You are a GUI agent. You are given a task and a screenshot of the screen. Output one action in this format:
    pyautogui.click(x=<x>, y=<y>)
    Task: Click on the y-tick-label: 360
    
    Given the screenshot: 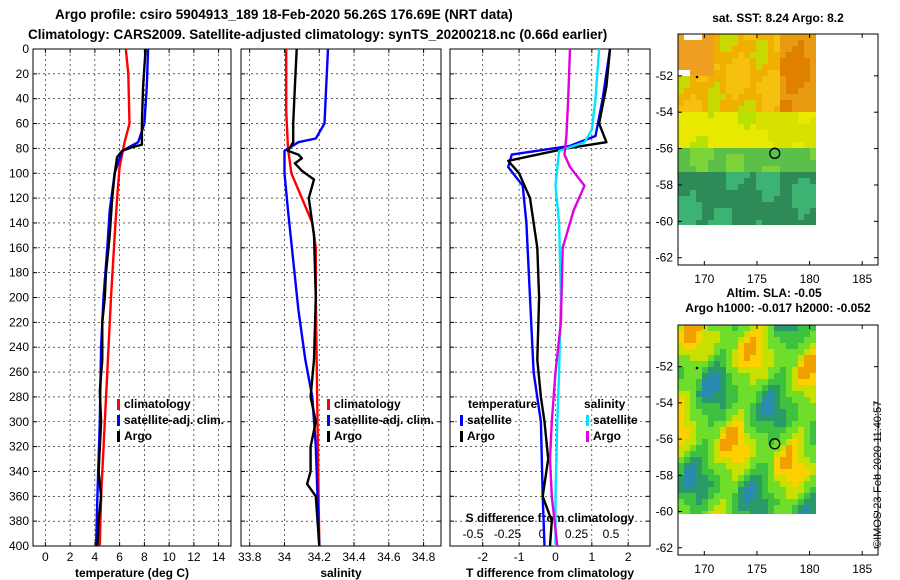 What is the action you would take?
    pyautogui.click(x=19, y=496)
    